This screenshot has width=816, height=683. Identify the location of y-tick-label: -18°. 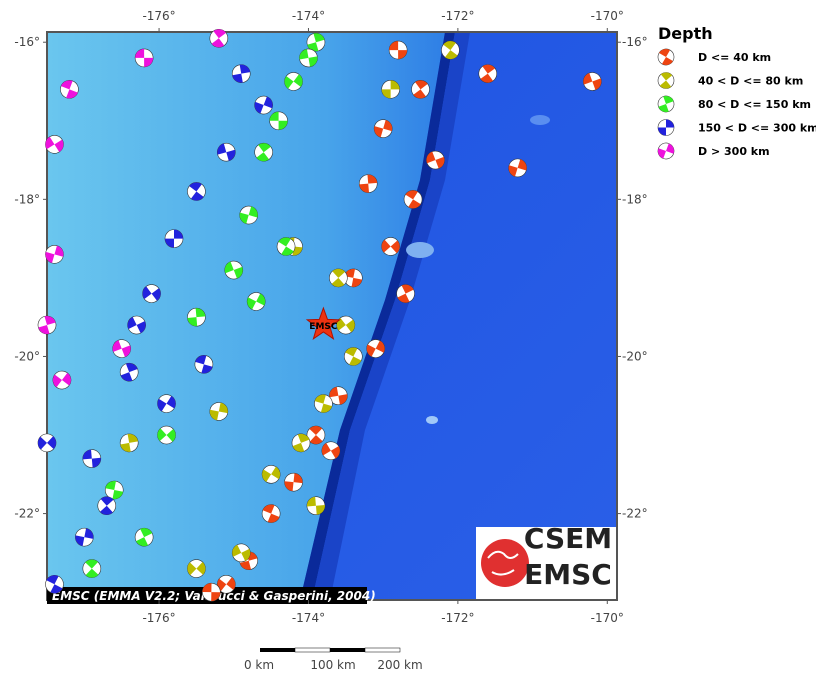
(27, 199).